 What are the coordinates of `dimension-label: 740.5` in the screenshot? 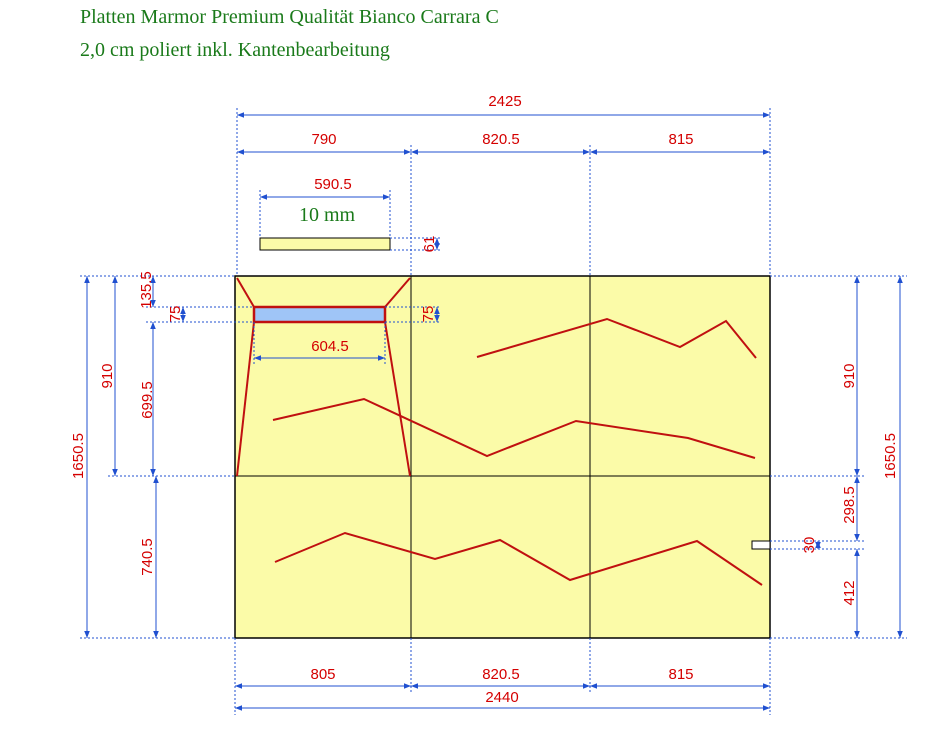 It's located at (147, 557).